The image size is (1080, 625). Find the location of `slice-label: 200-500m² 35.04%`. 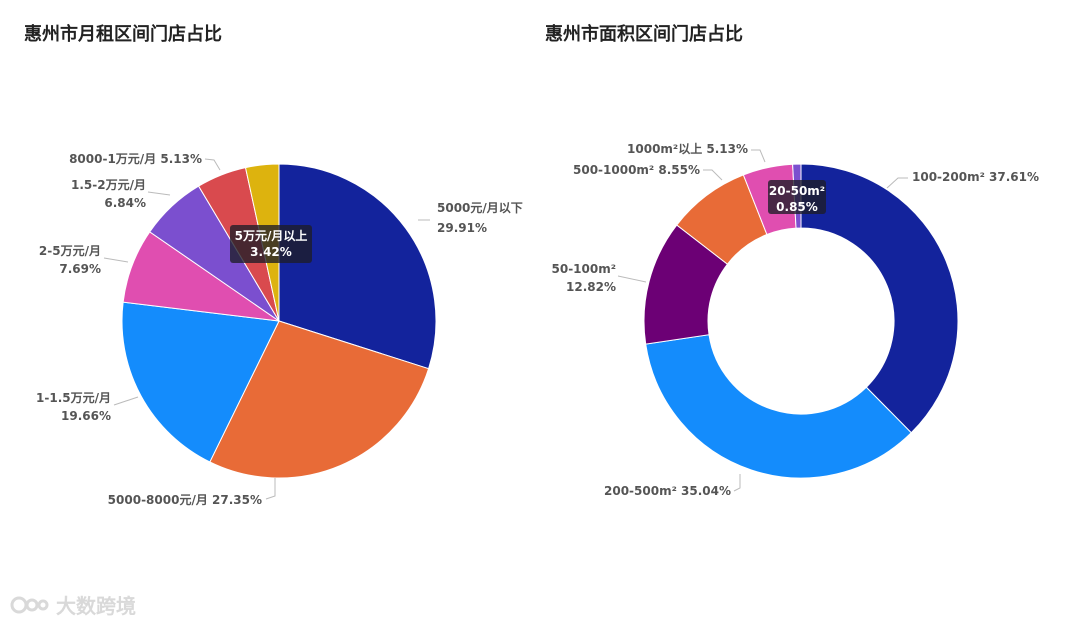

slice-label: 200-500m² 35.04% is located at coordinates (667, 491).